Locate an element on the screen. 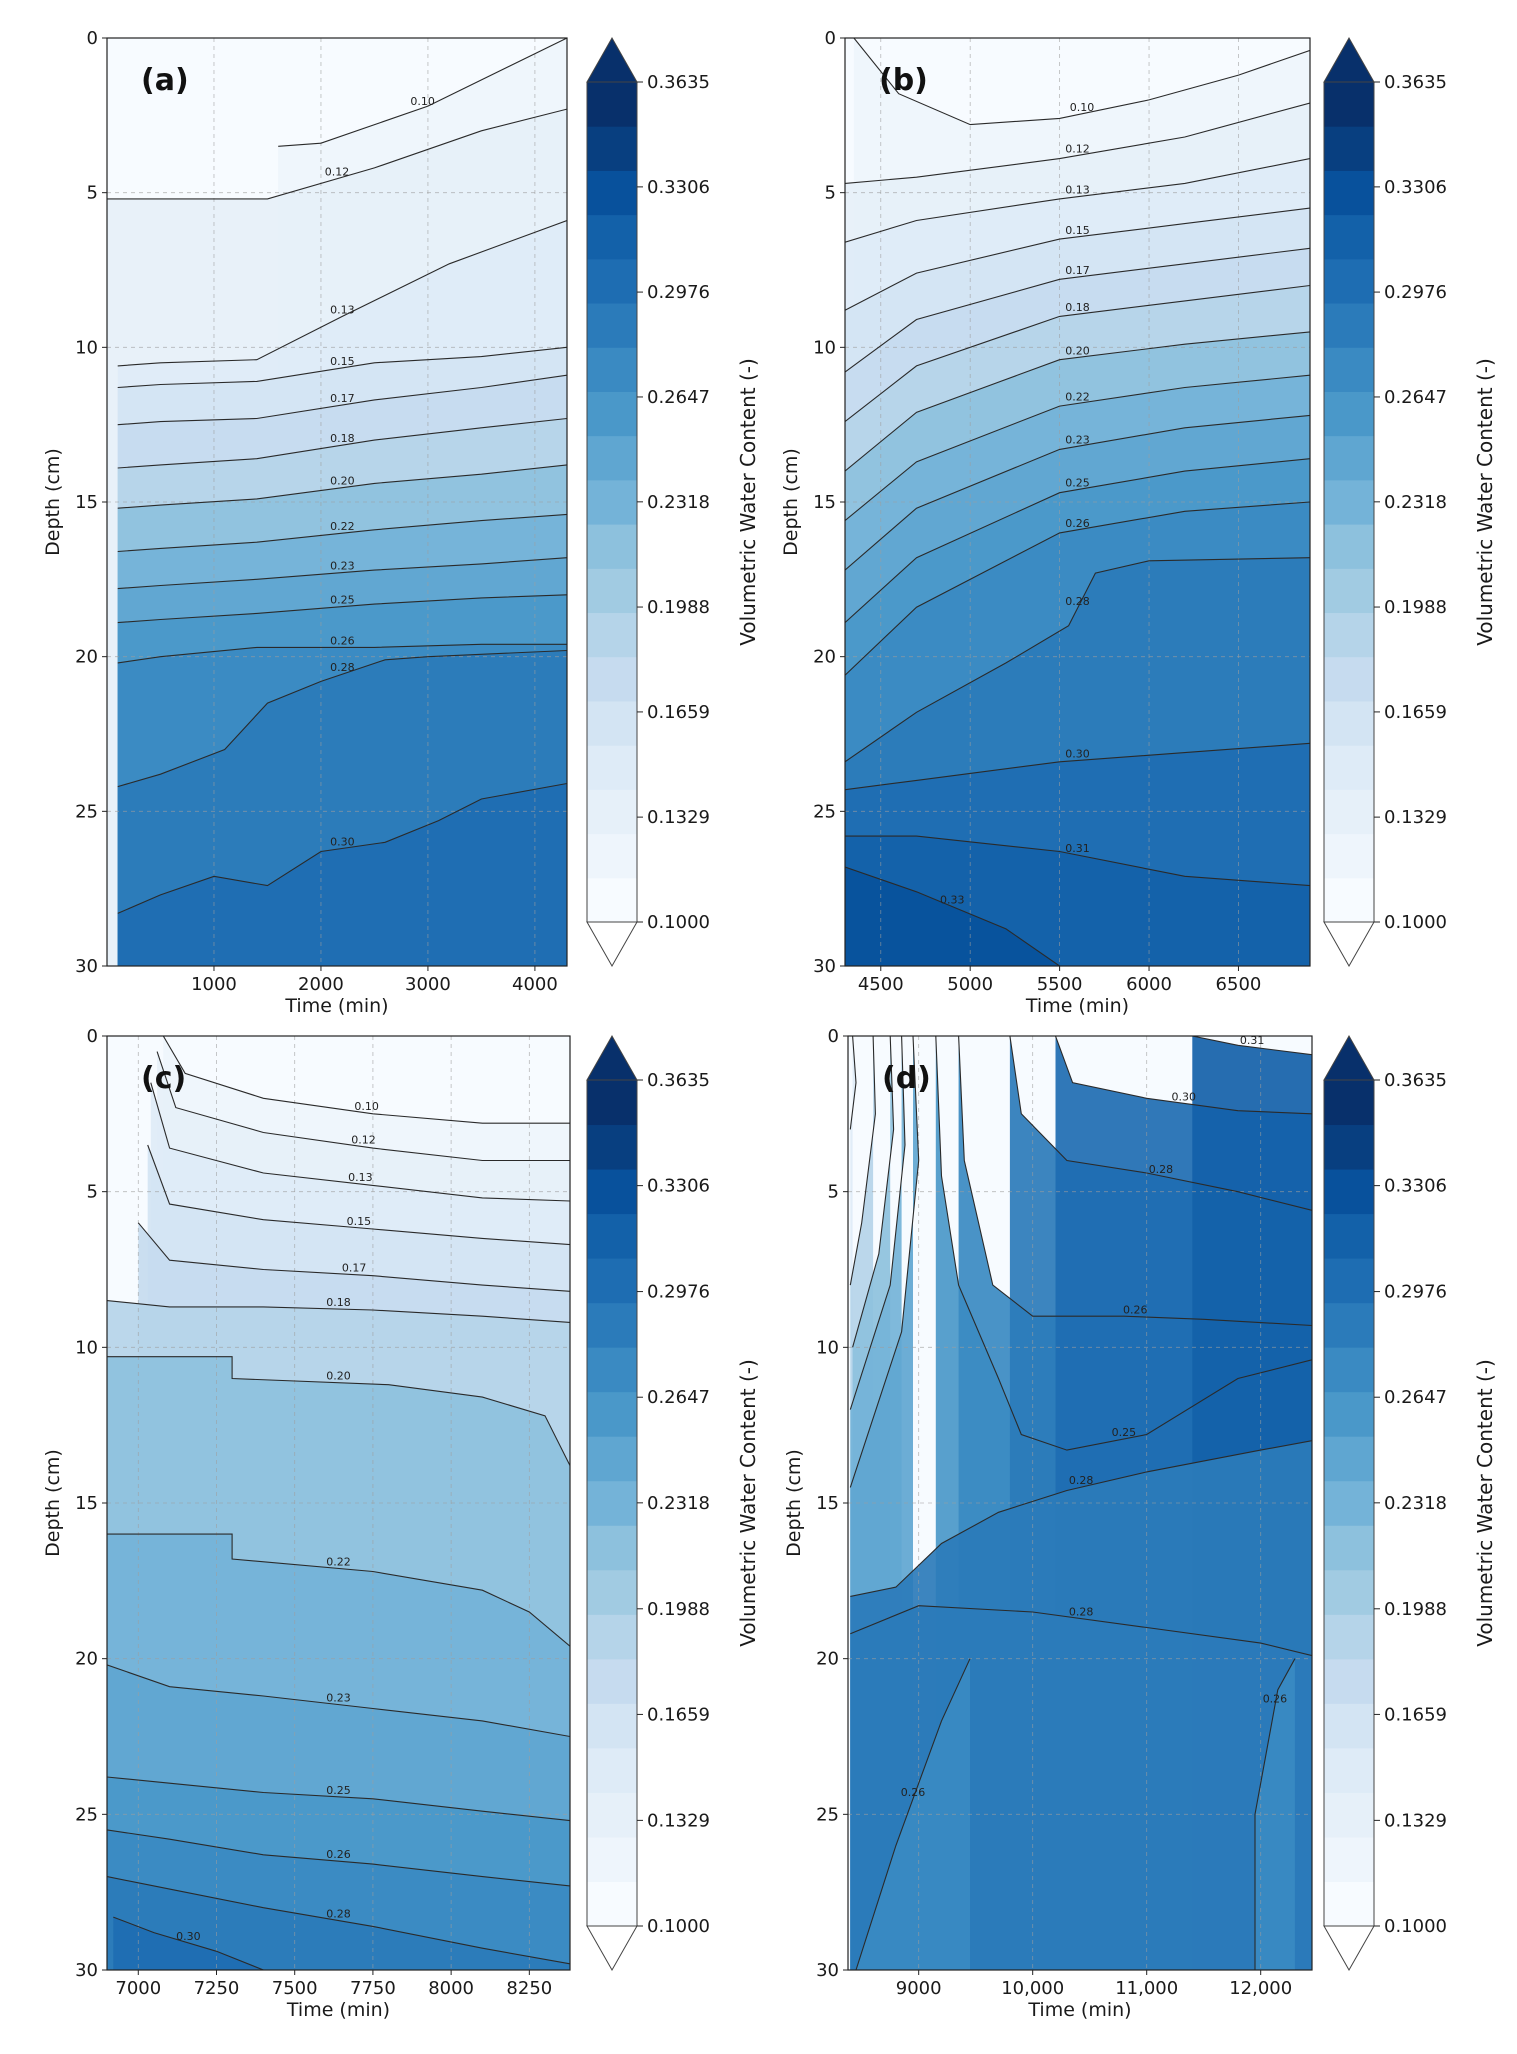 Image resolution: width=1517 pixels, height=2054 pixels. colorbar-tick-label: 0.3306 is located at coordinates (1415, 187).